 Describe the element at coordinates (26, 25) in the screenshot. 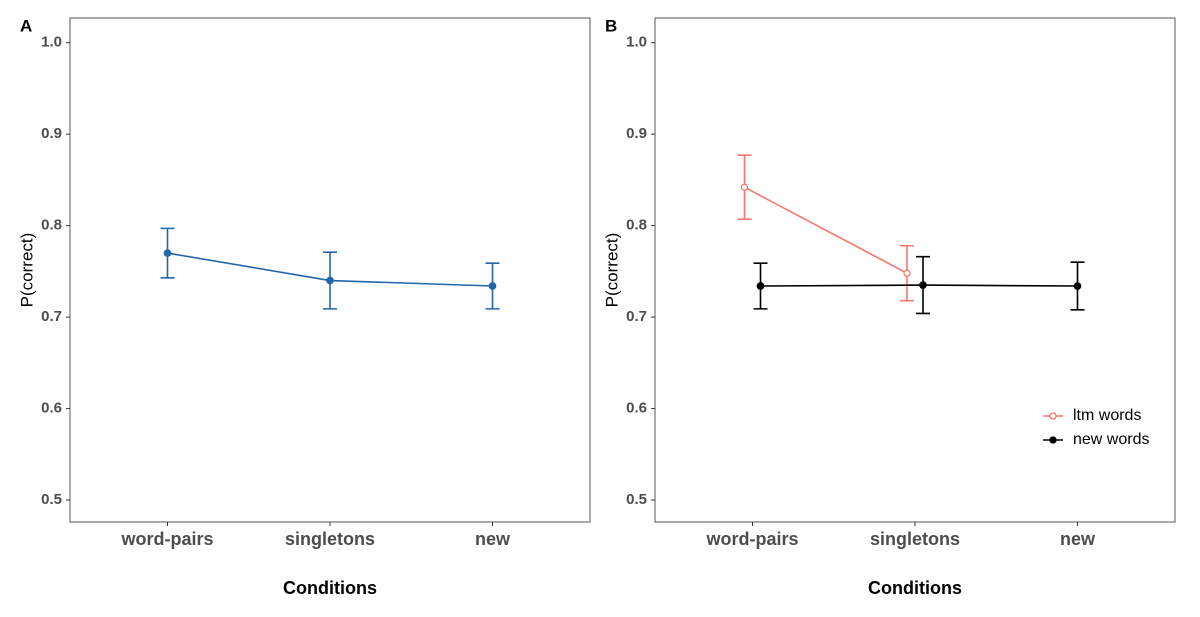

I see `panel-tag: A` at that location.